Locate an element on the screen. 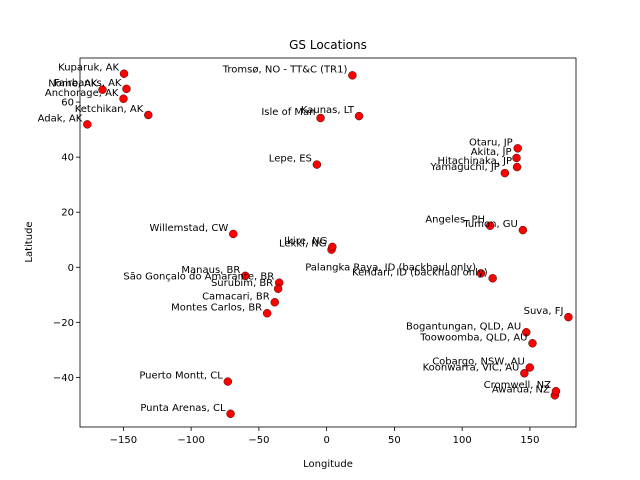 This screenshot has height=480, width=640. y-tick-label: −40 is located at coordinates (63, 378).